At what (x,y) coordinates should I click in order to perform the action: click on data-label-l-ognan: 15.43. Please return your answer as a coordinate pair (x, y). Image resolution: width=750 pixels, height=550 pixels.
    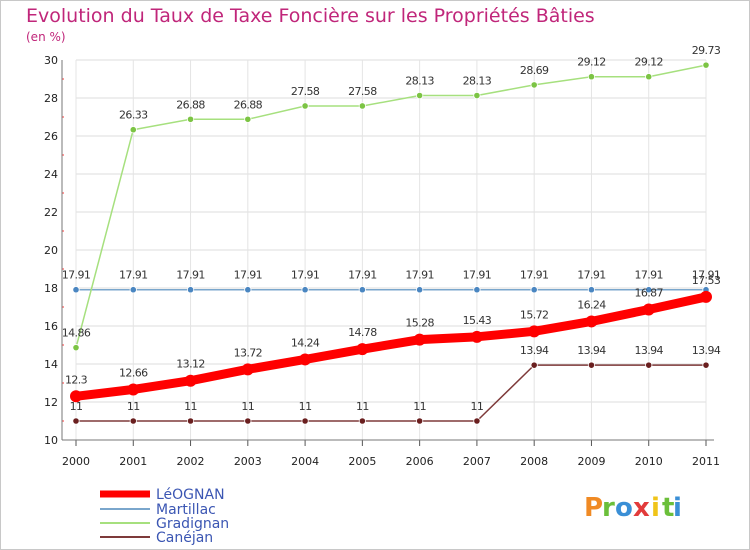
    Looking at the image, I should click on (477, 320).